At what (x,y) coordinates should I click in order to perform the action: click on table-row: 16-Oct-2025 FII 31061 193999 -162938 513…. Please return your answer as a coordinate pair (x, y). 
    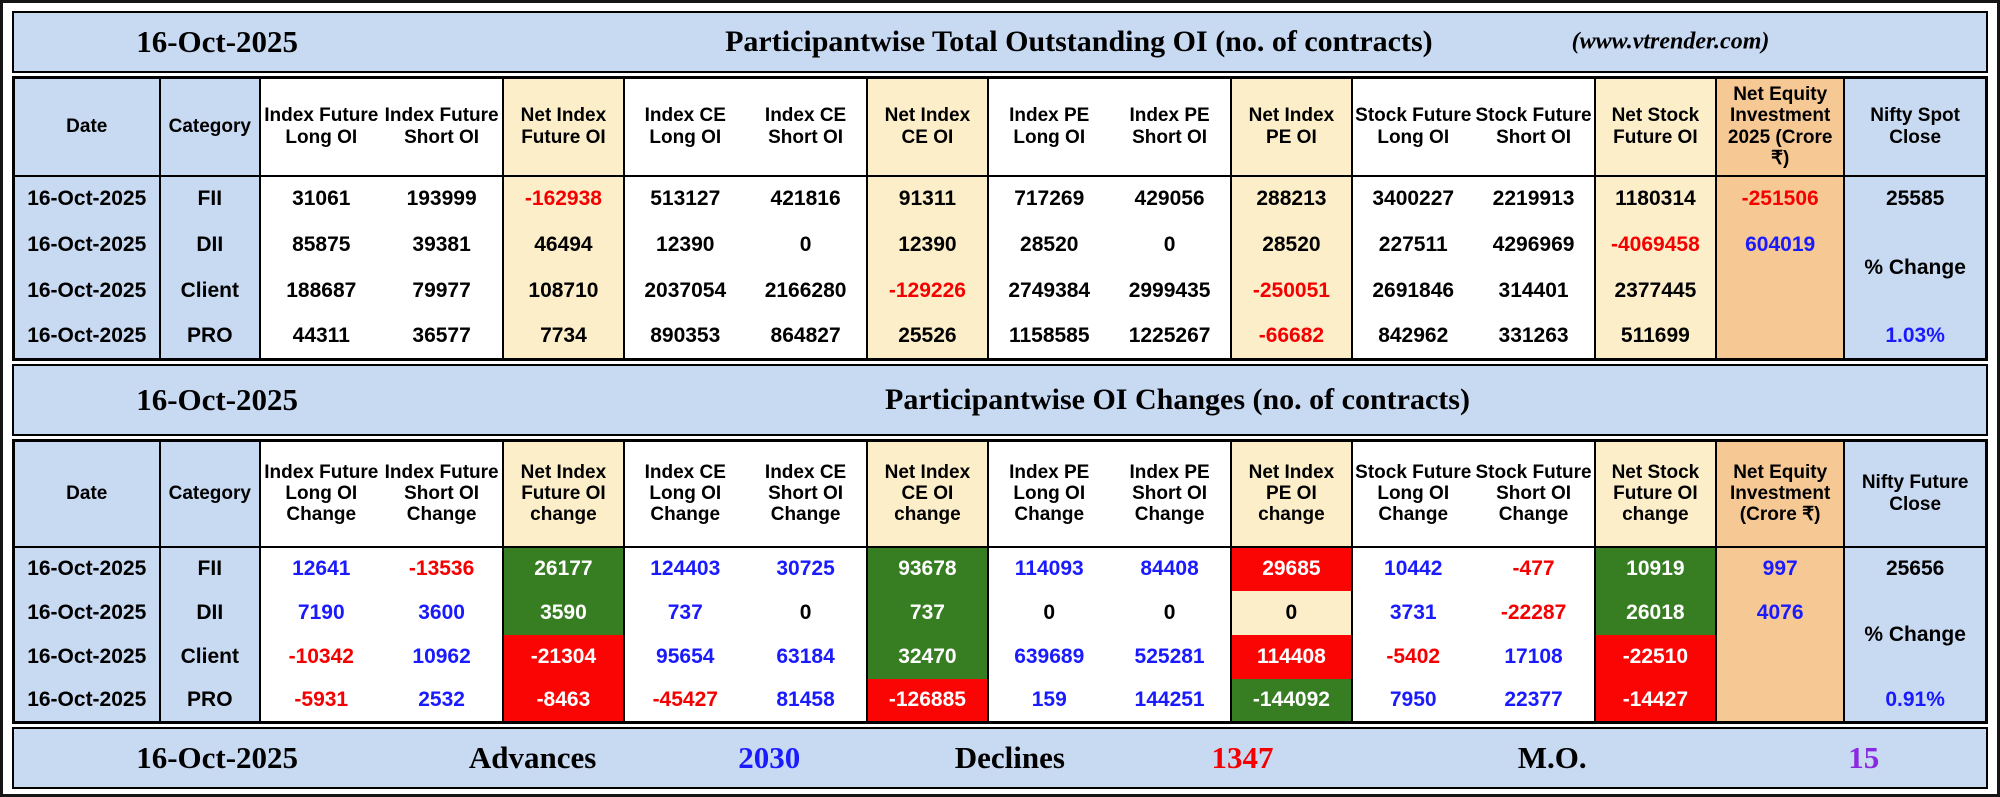
    Looking at the image, I should click on (1000, 198).